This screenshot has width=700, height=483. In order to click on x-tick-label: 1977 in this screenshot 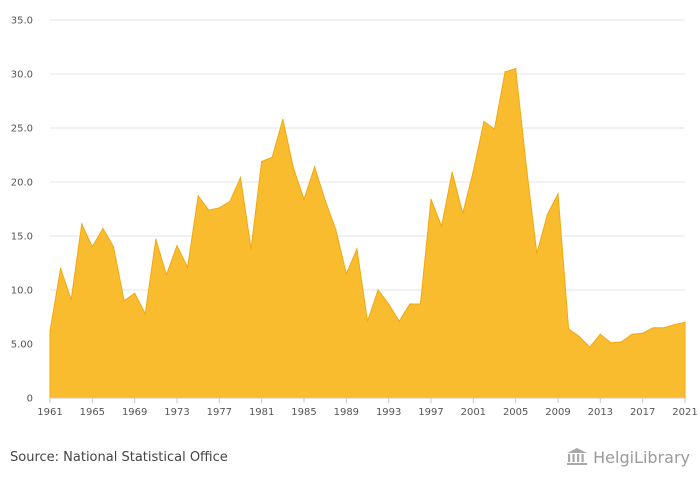, I will do `click(219, 412)`.